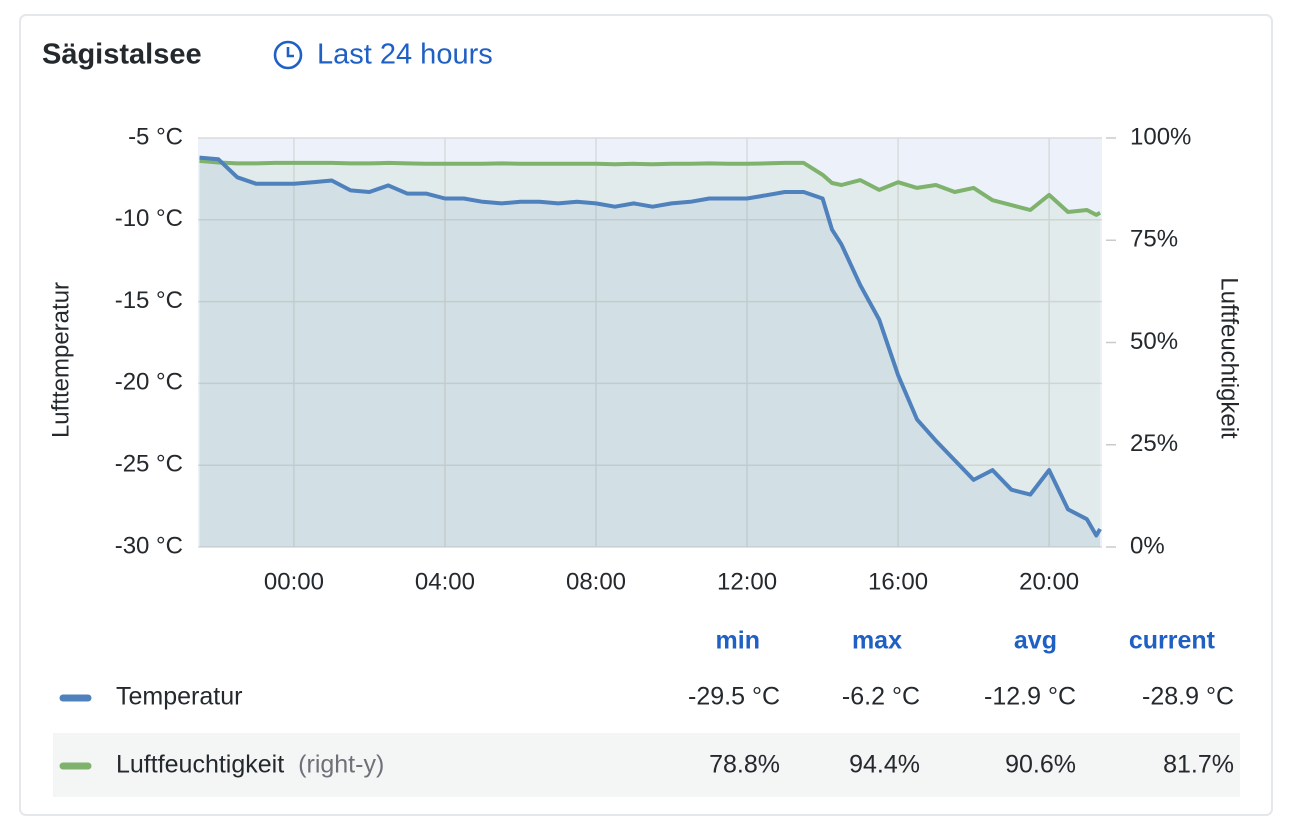  Describe the element at coordinates (898, 581) in the screenshot. I see `x-tick-label: 16:00` at that location.